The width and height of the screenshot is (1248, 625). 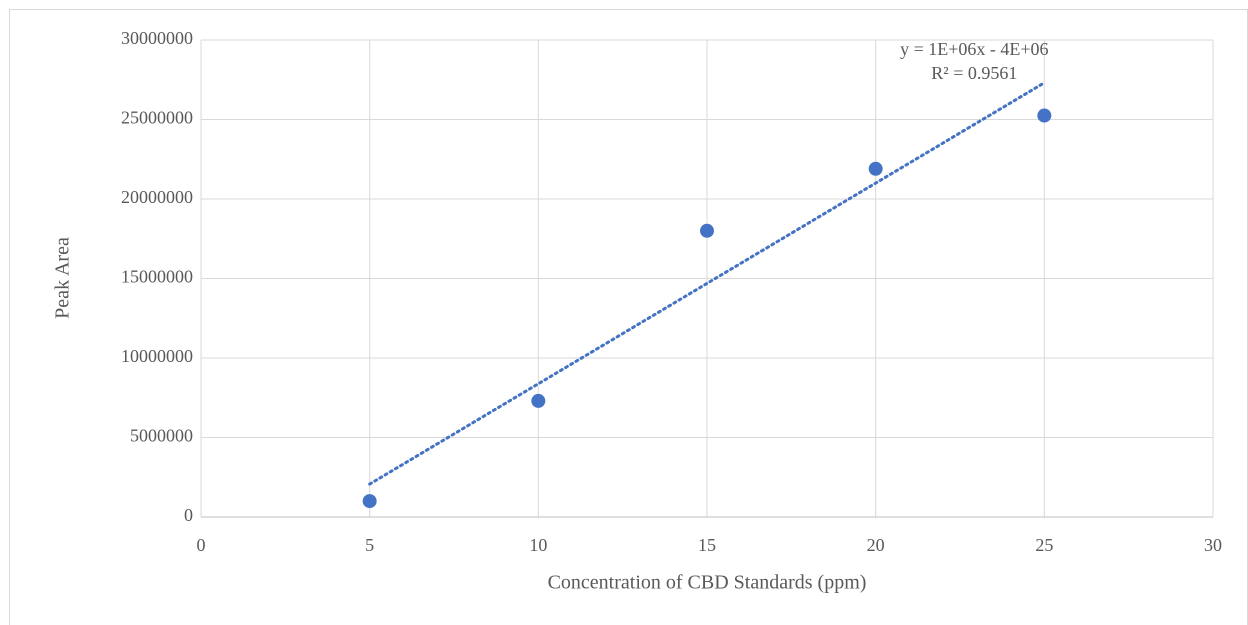 What do you see at coordinates (157, 118) in the screenshot?
I see `y-tick-label: 25000000` at bounding box center [157, 118].